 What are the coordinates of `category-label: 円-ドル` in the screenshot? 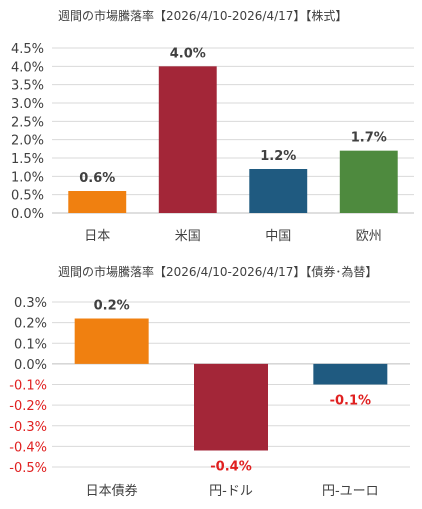 It's located at (231, 491).